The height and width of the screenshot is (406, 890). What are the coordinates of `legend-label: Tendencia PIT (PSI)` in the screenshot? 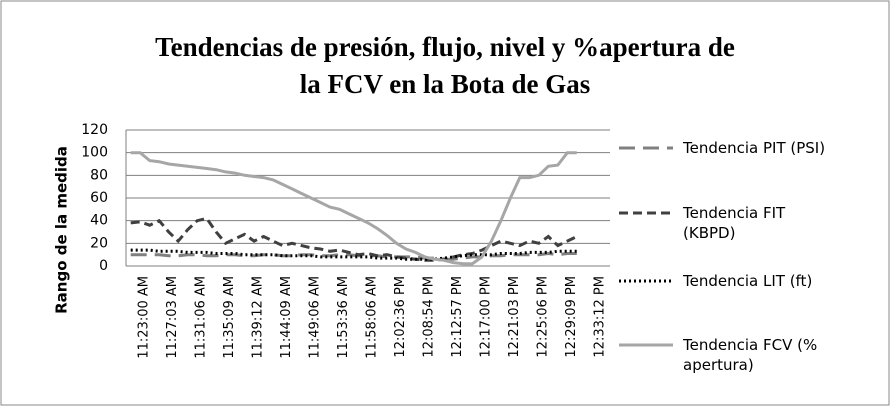 It's located at (754, 148).